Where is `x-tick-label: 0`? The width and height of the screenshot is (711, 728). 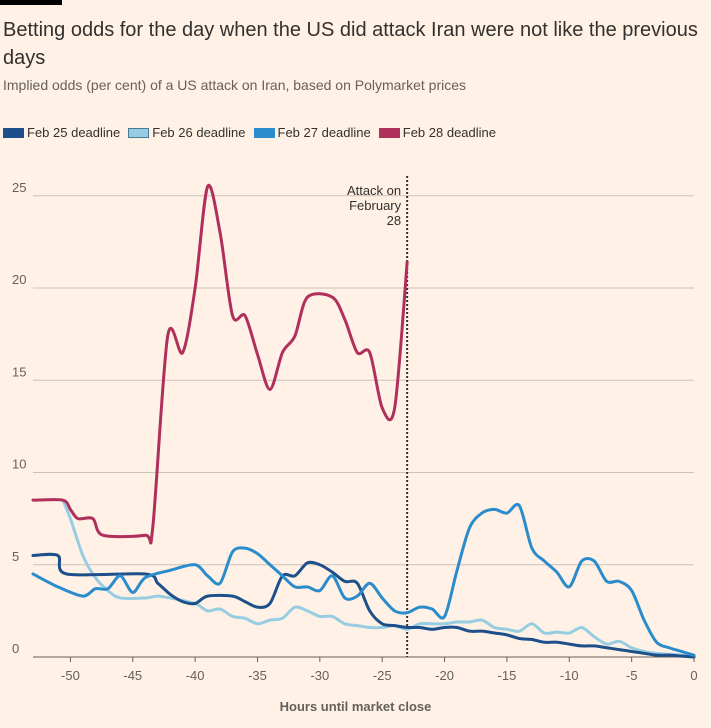 x-tick-label: 0 is located at coordinates (693, 675).